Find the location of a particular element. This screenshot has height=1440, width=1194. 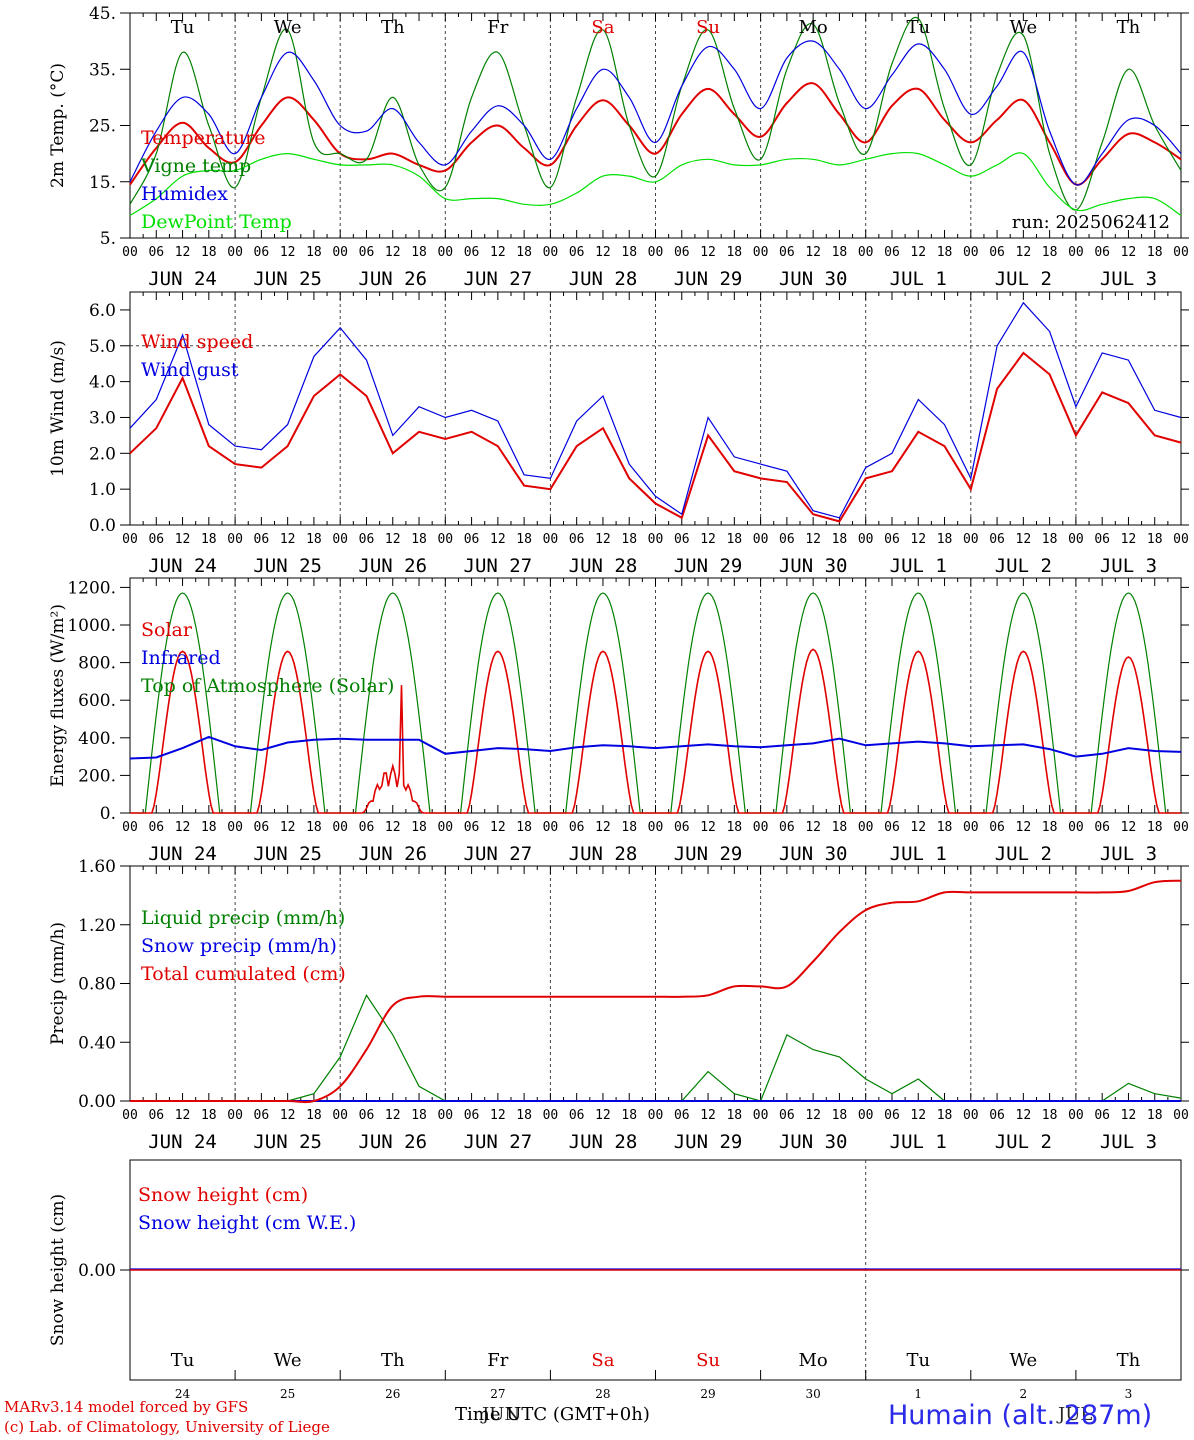

y-tick-label: 4.0 is located at coordinates (102, 383).